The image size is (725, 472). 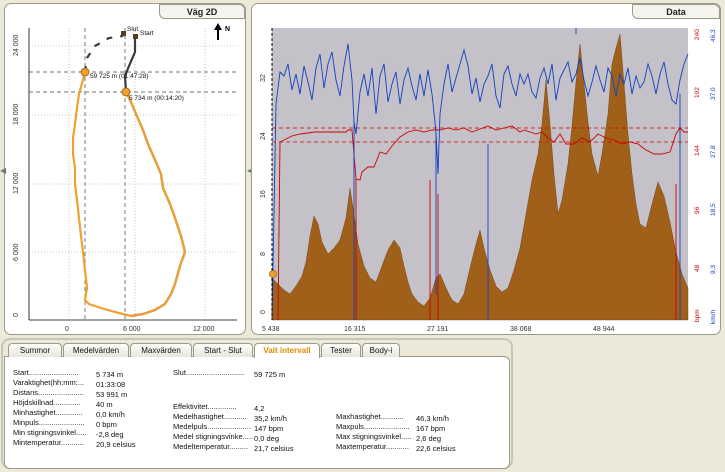 I want to click on route-x-tick: 0, so click(x=67, y=329).